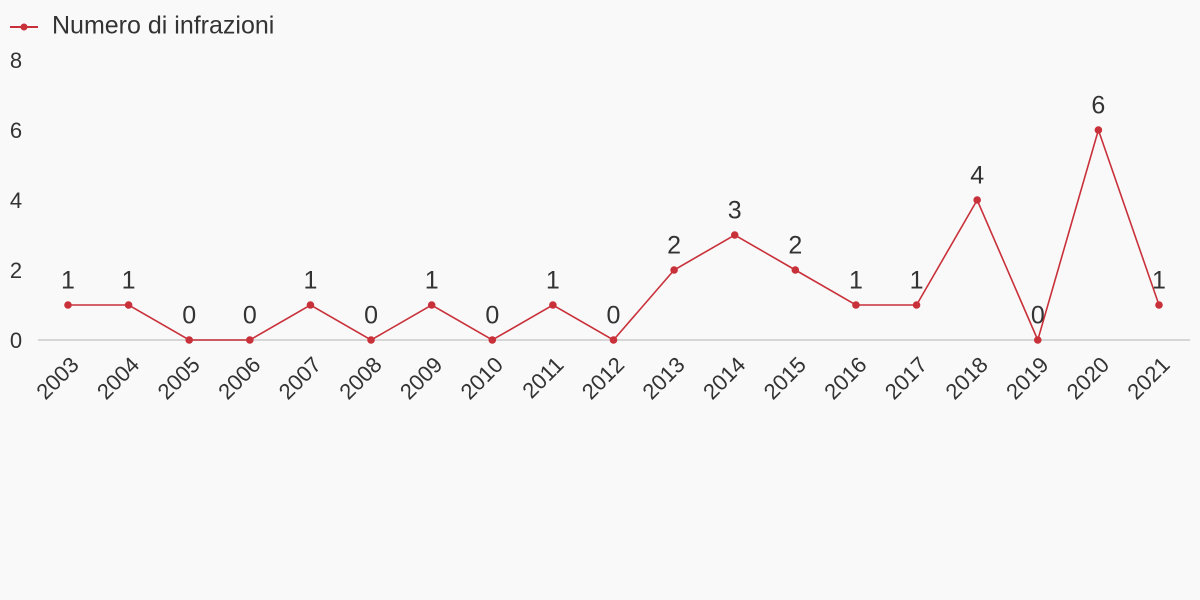 The image size is (1200, 600). Describe the element at coordinates (16, 270) in the screenshot. I see `y-tick-label: 2` at that location.